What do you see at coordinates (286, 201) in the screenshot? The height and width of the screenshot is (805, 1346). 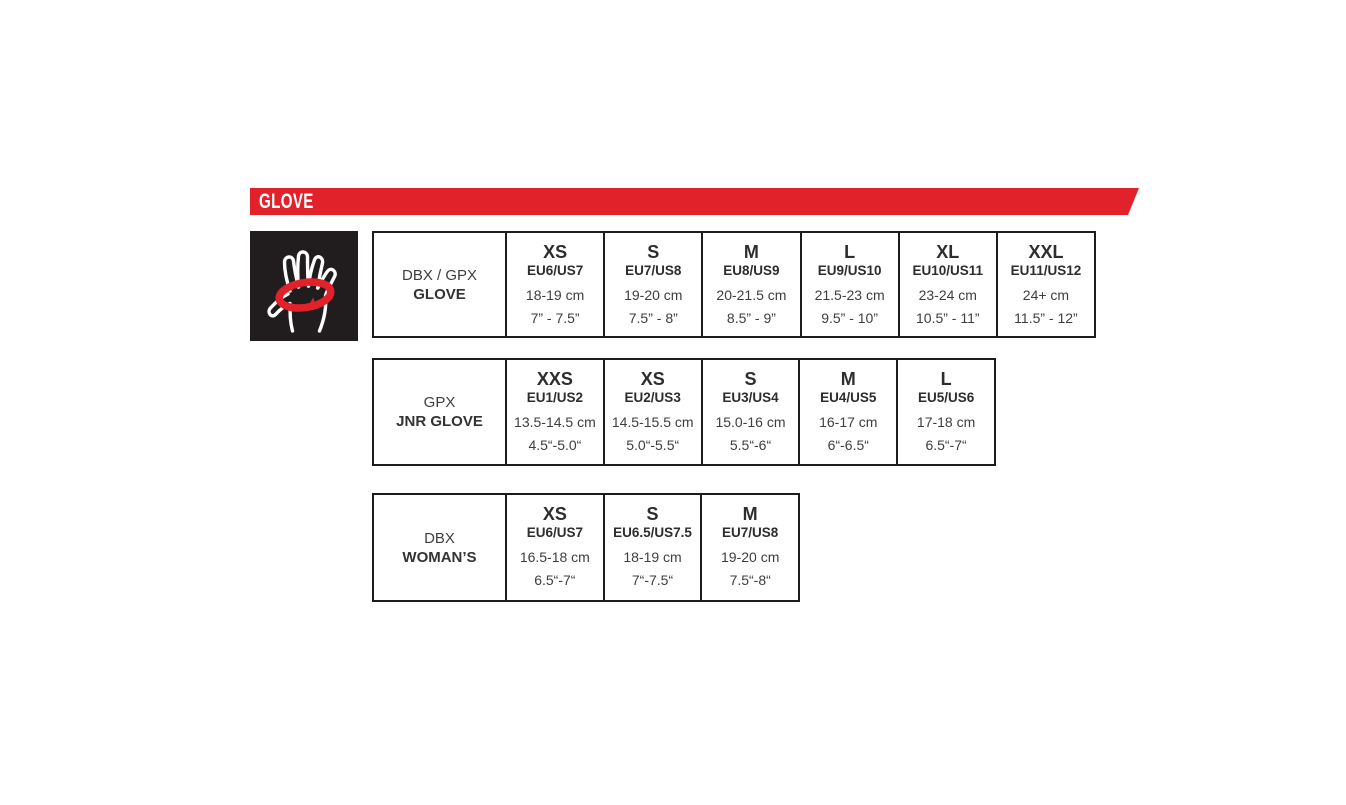 I see `banner-title: GLOVE` at bounding box center [286, 201].